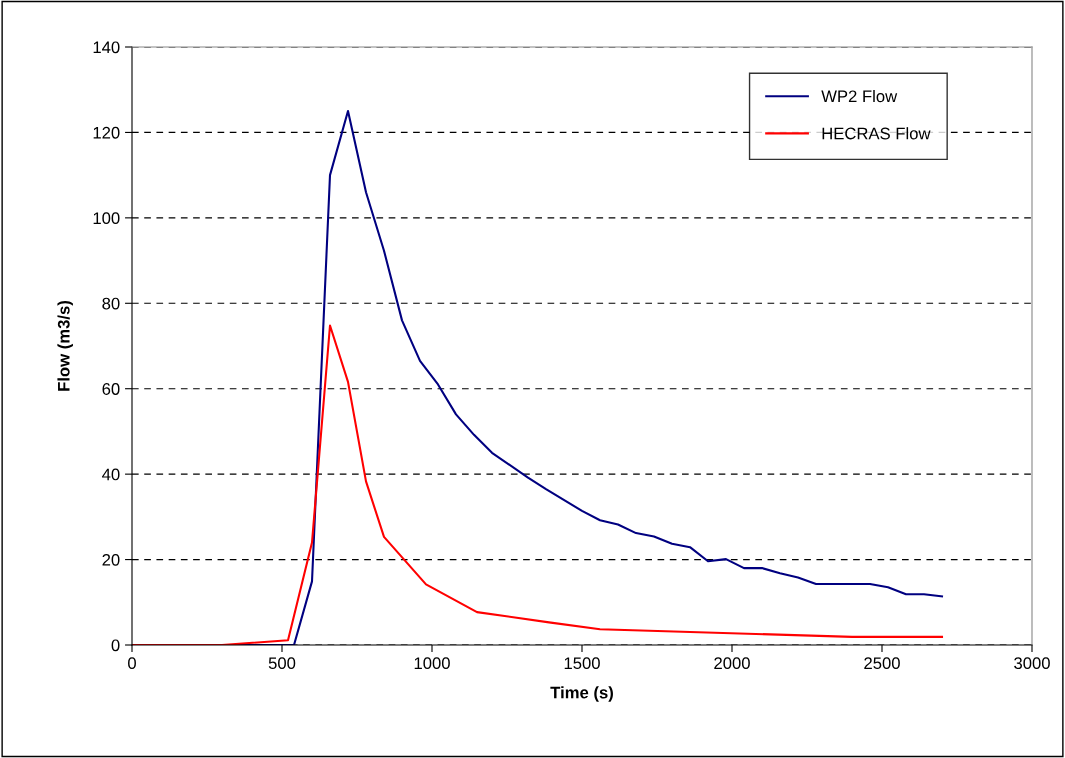  Describe the element at coordinates (115, 645) in the screenshot. I see `y-tick-label: 0` at that location.